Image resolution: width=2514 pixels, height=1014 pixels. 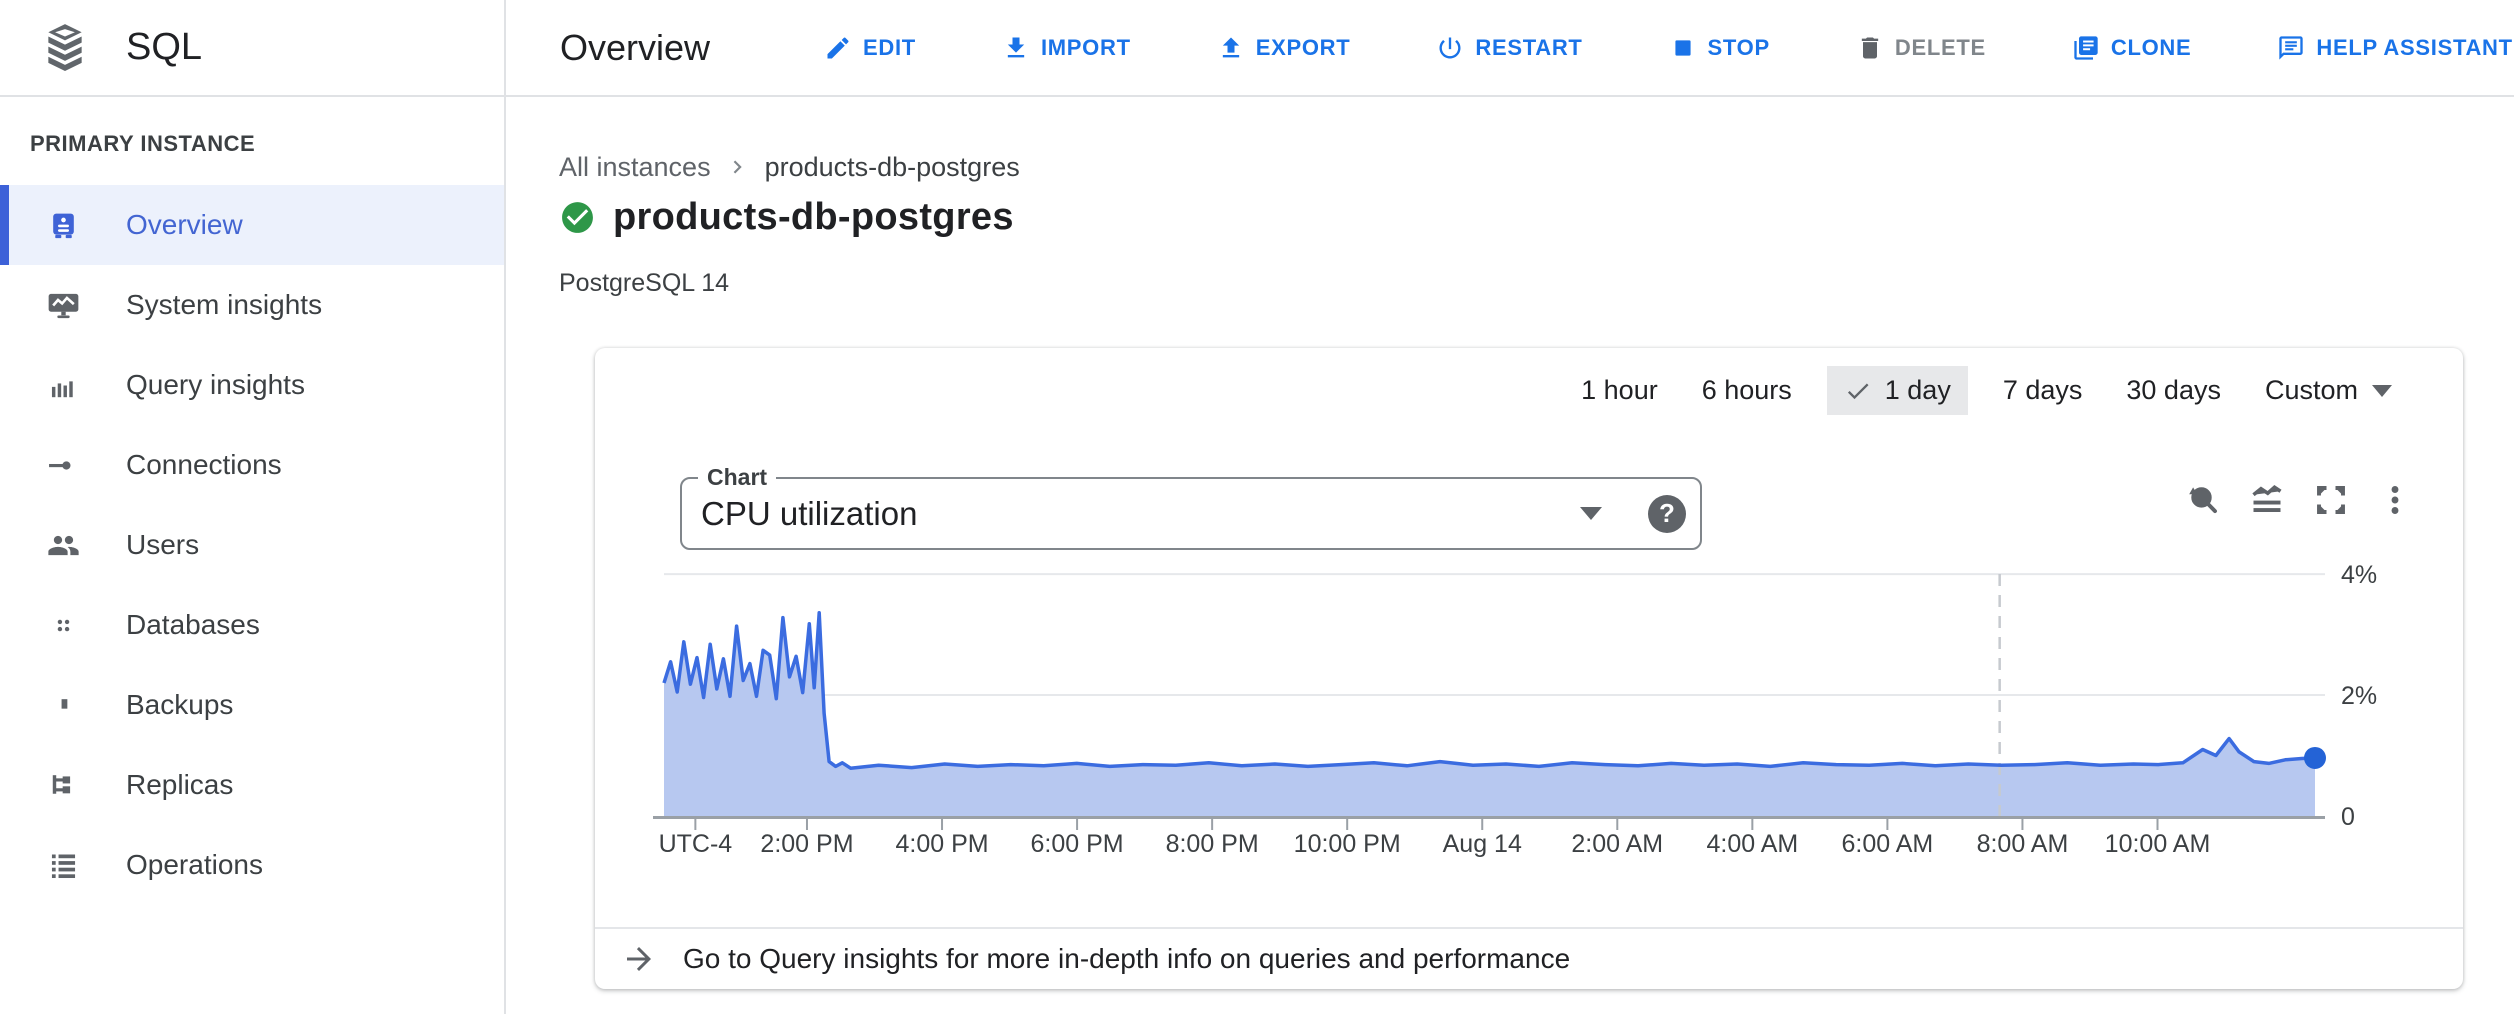 I want to click on chart-select-label: Chart, so click(x=737, y=477).